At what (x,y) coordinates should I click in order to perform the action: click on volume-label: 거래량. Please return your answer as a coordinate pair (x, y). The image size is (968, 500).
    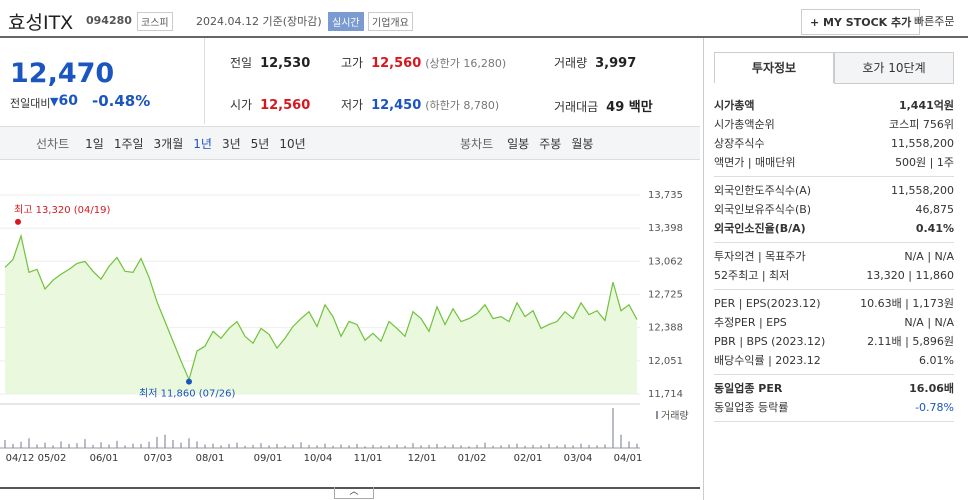
    Looking at the image, I should click on (675, 416).